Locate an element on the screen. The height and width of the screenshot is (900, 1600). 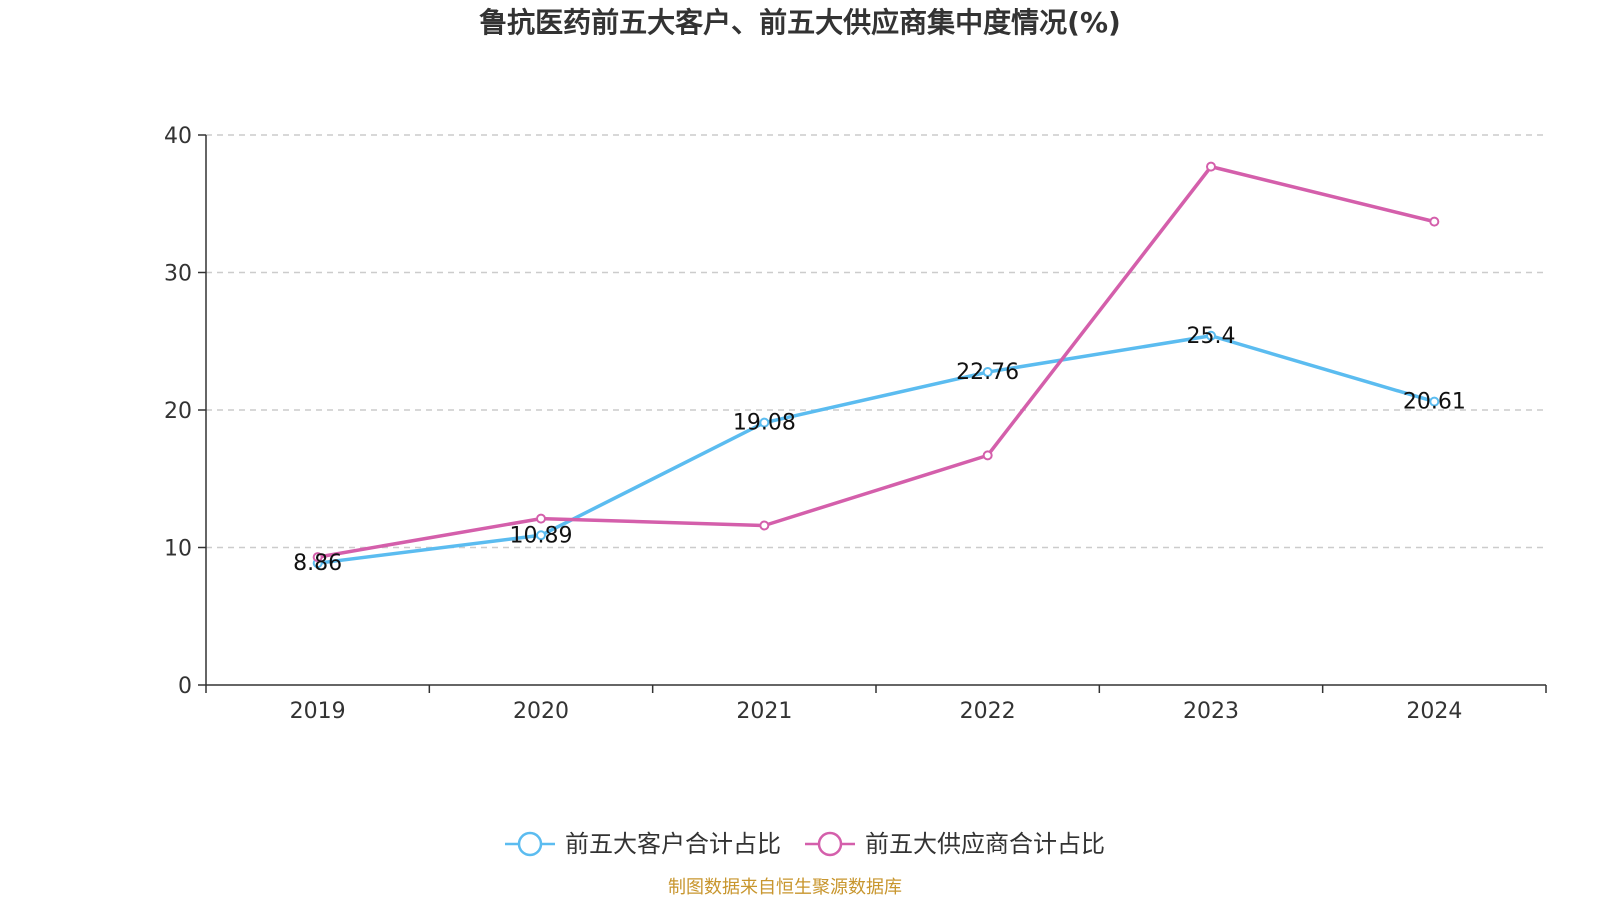
legend-item-2: 前五大供应商合计占比 is located at coordinates (955, 844).